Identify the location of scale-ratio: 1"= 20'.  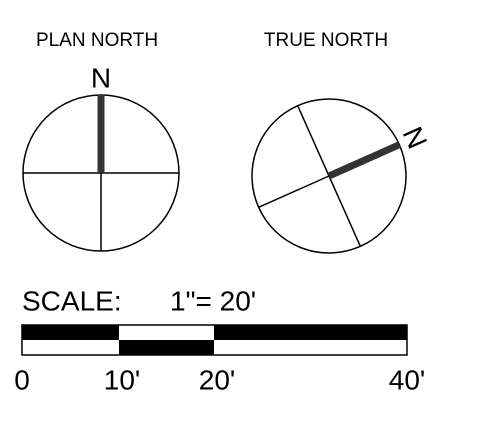
(213, 300).